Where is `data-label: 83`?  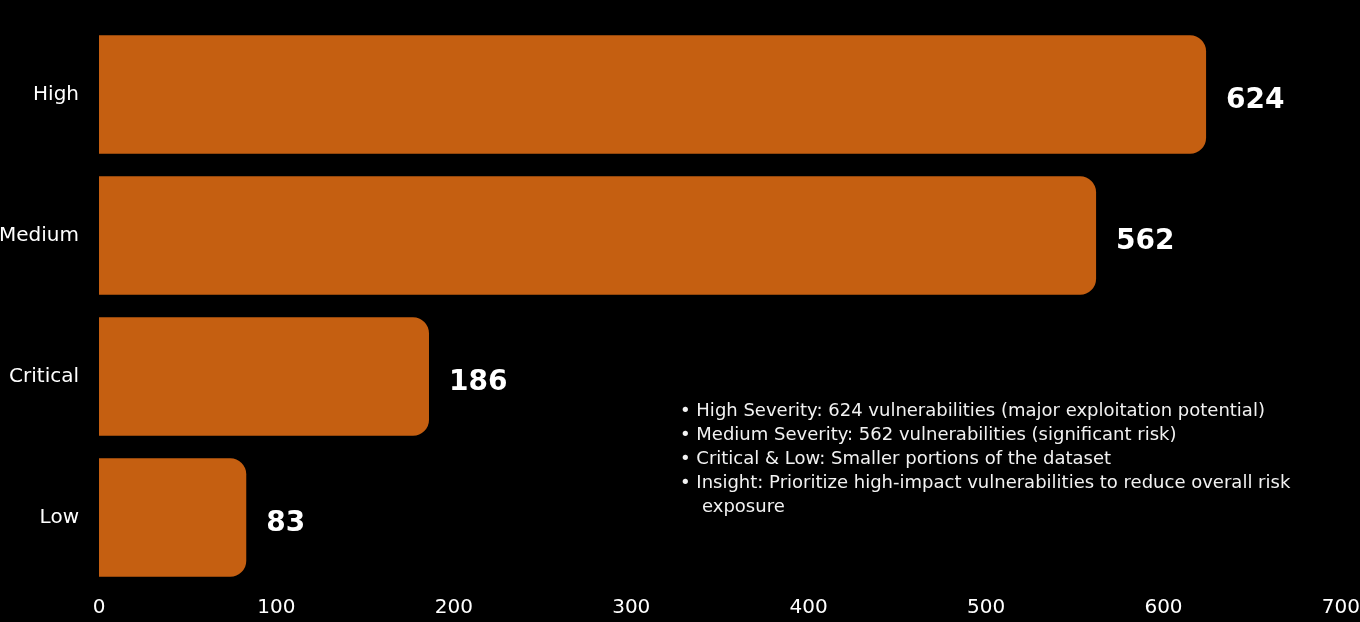 data-label: 83 is located at coordinates (286, 521).